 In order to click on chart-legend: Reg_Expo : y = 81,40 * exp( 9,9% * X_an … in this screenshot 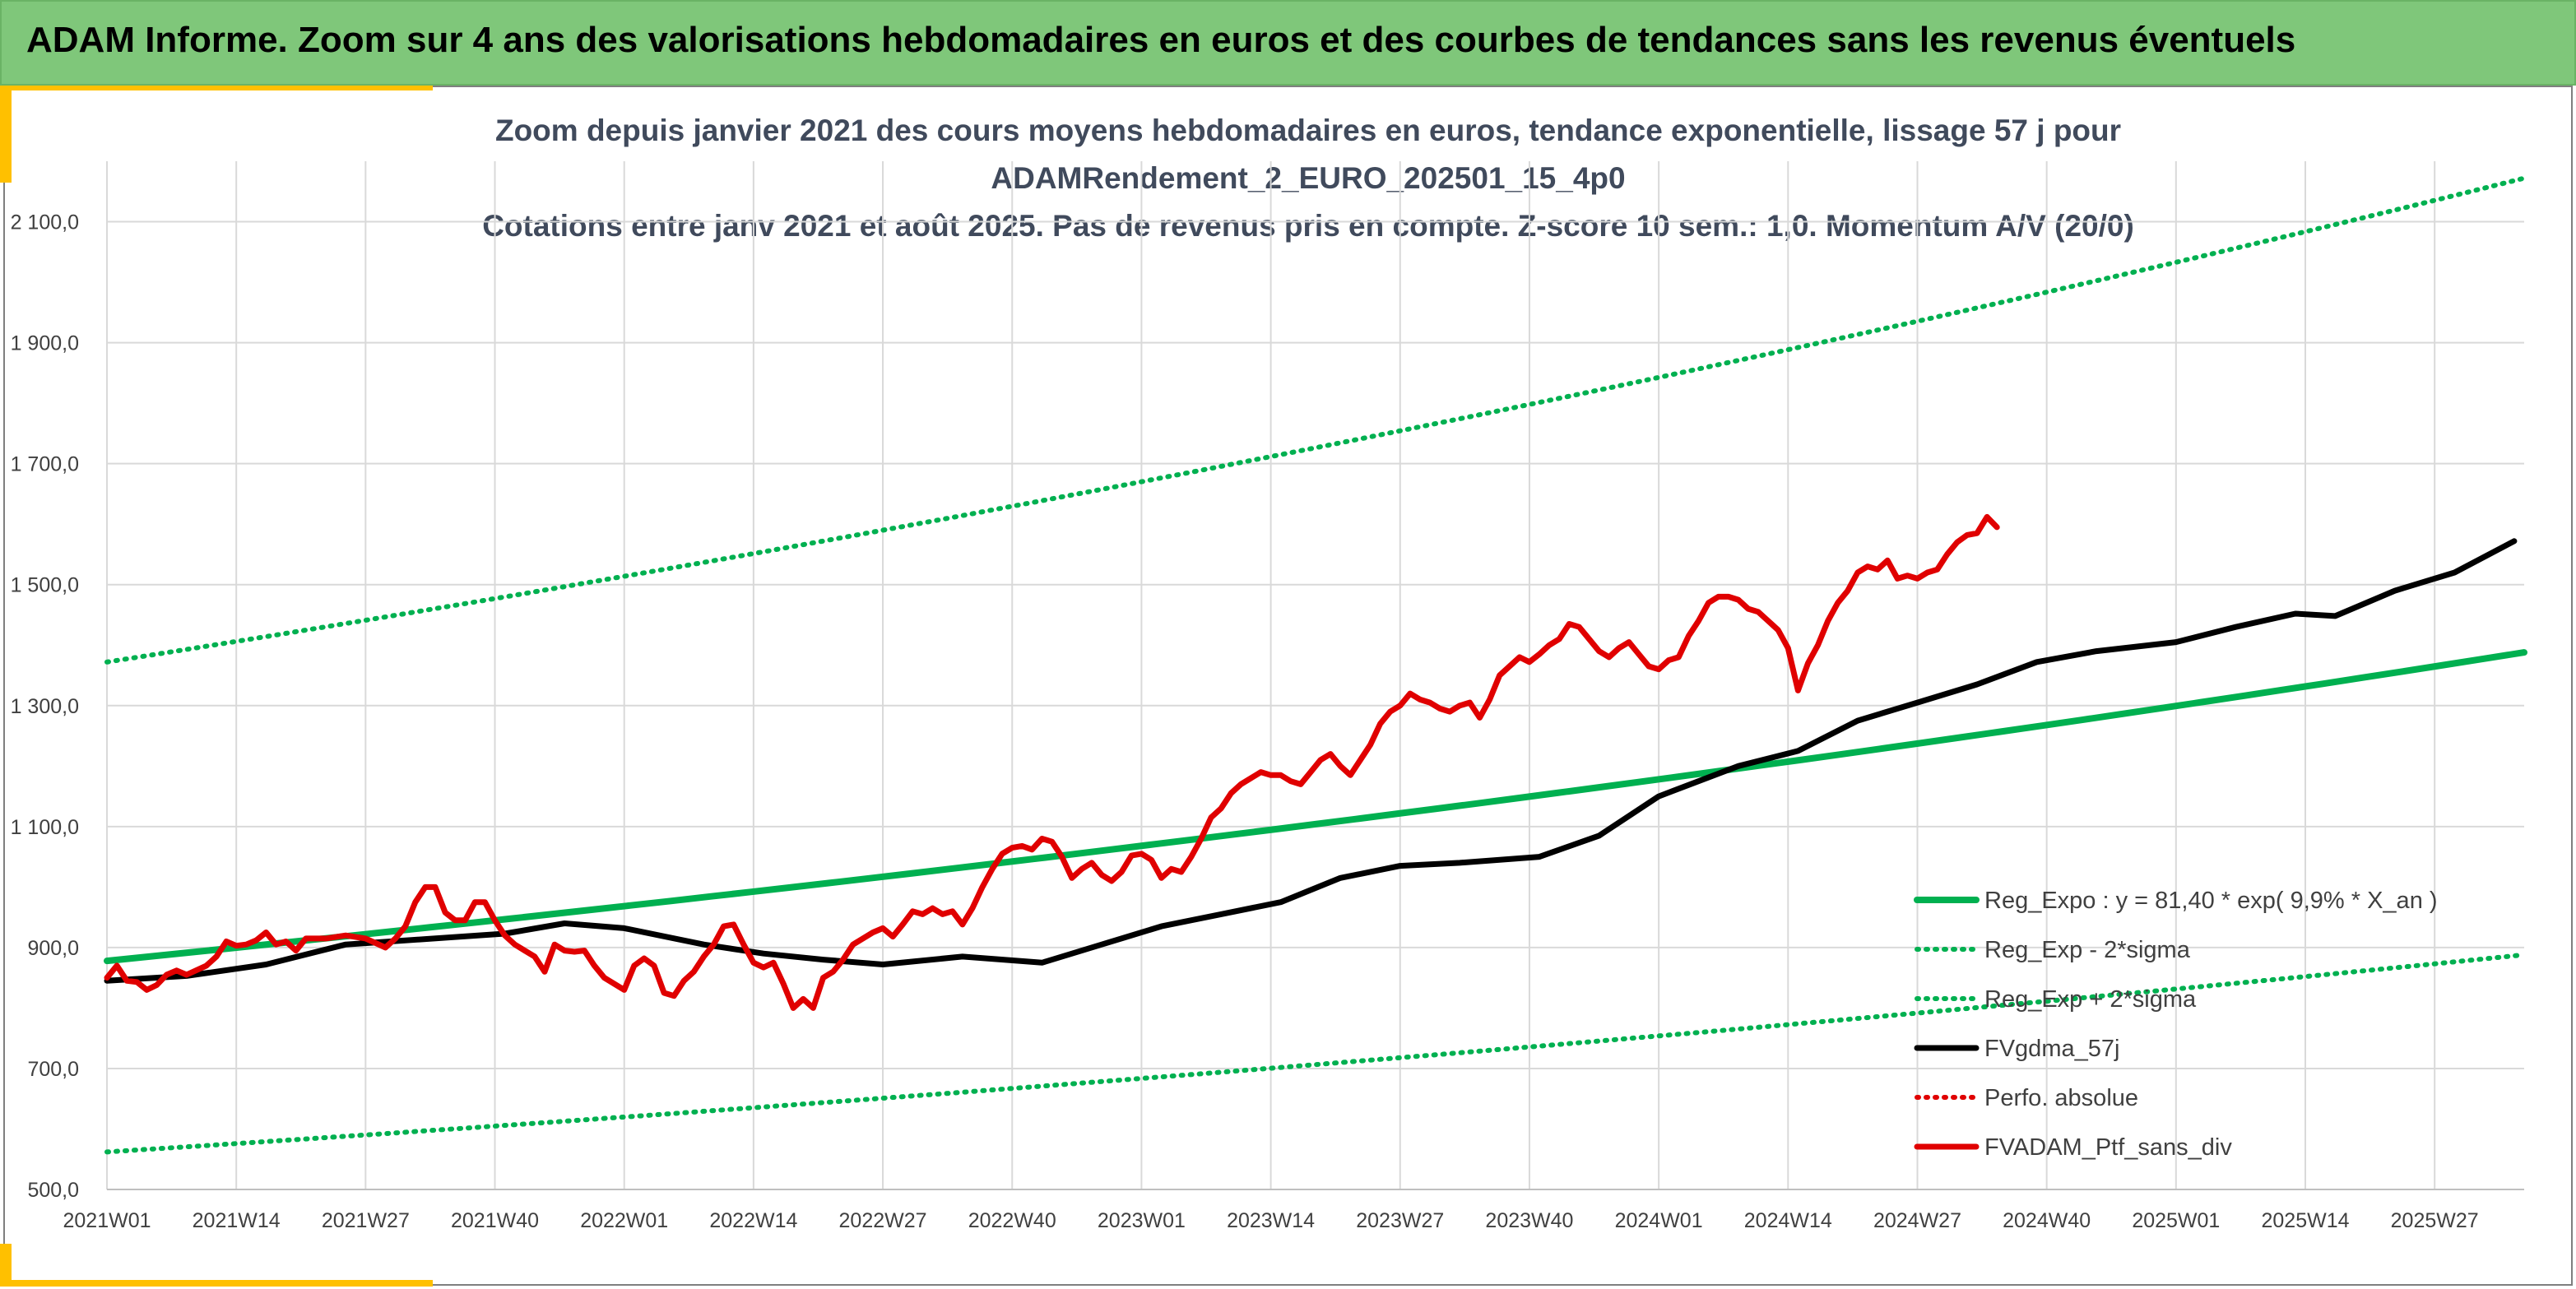, I will do `click(2176, 1024)`.